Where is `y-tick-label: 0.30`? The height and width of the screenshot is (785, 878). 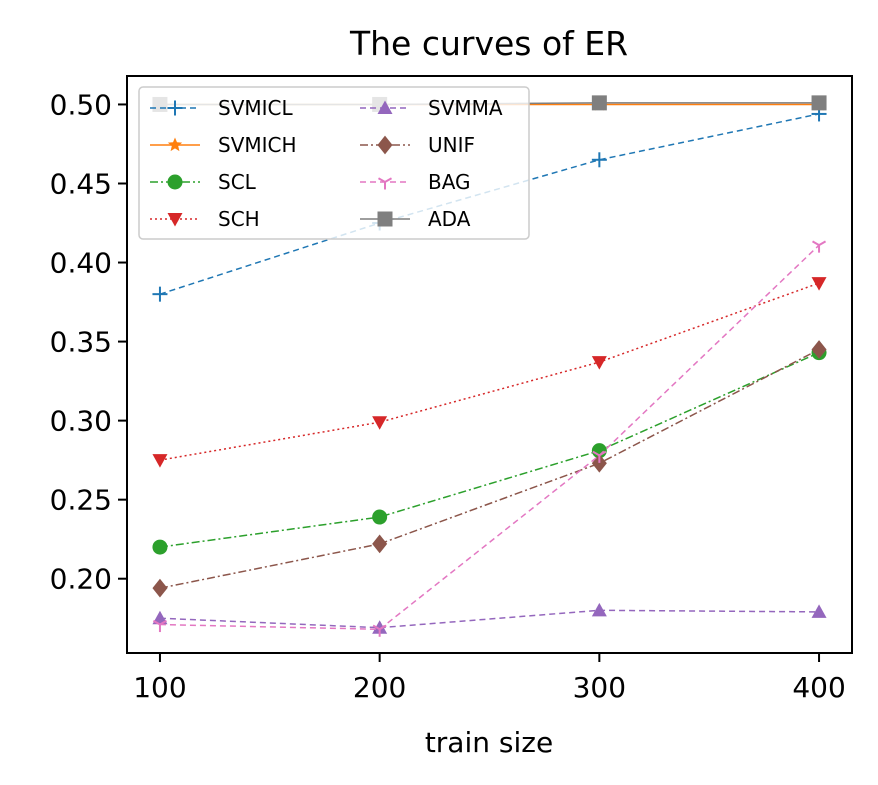
y-tick-label: 0.30 is located at coordinates (81, 421).